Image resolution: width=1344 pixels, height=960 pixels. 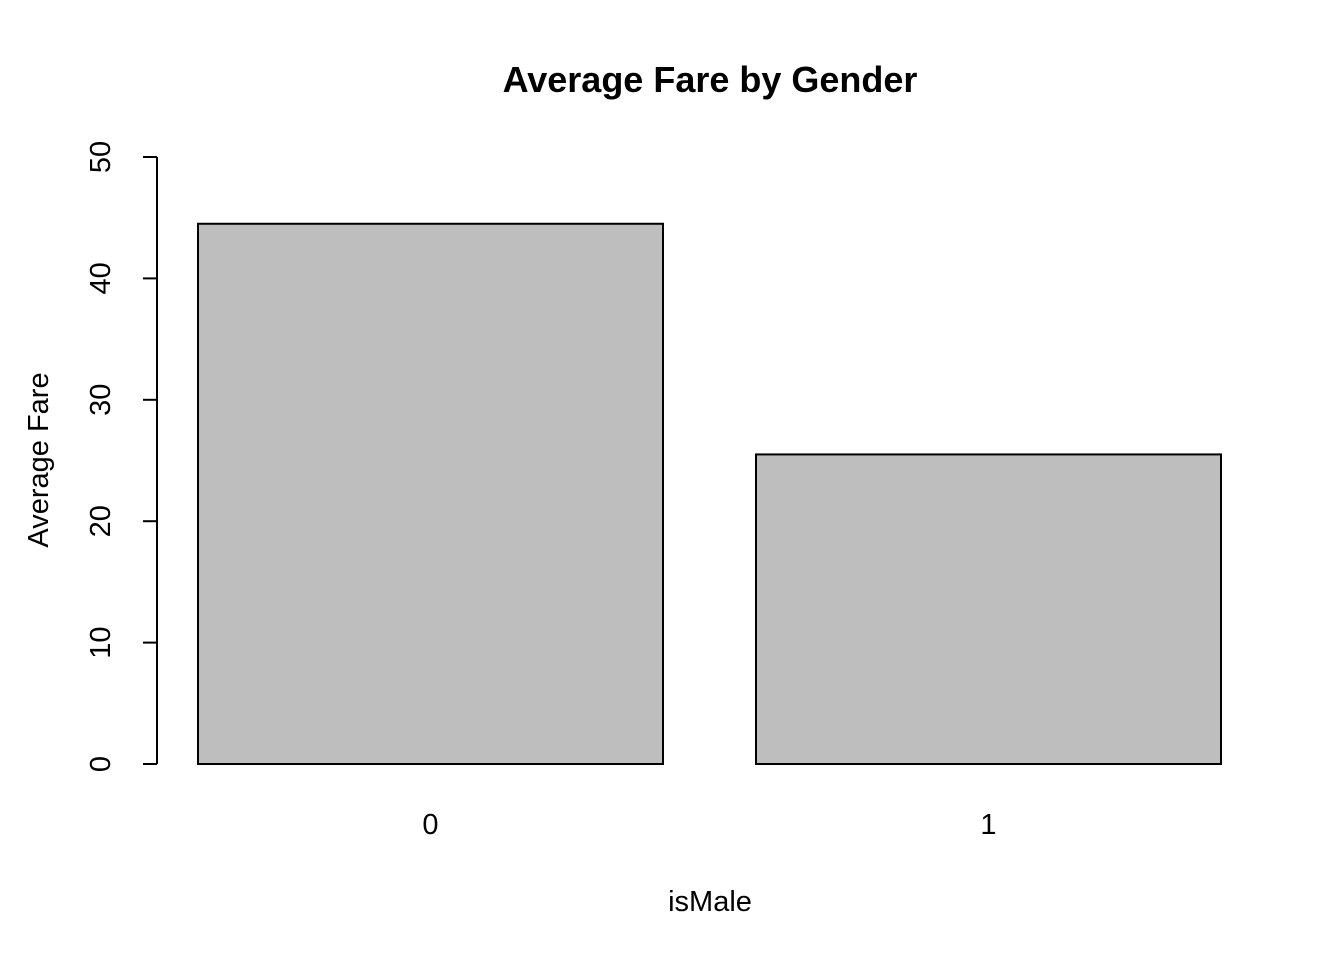 I want to click on x-axis-label: isMale, so click(x=710, y=902).